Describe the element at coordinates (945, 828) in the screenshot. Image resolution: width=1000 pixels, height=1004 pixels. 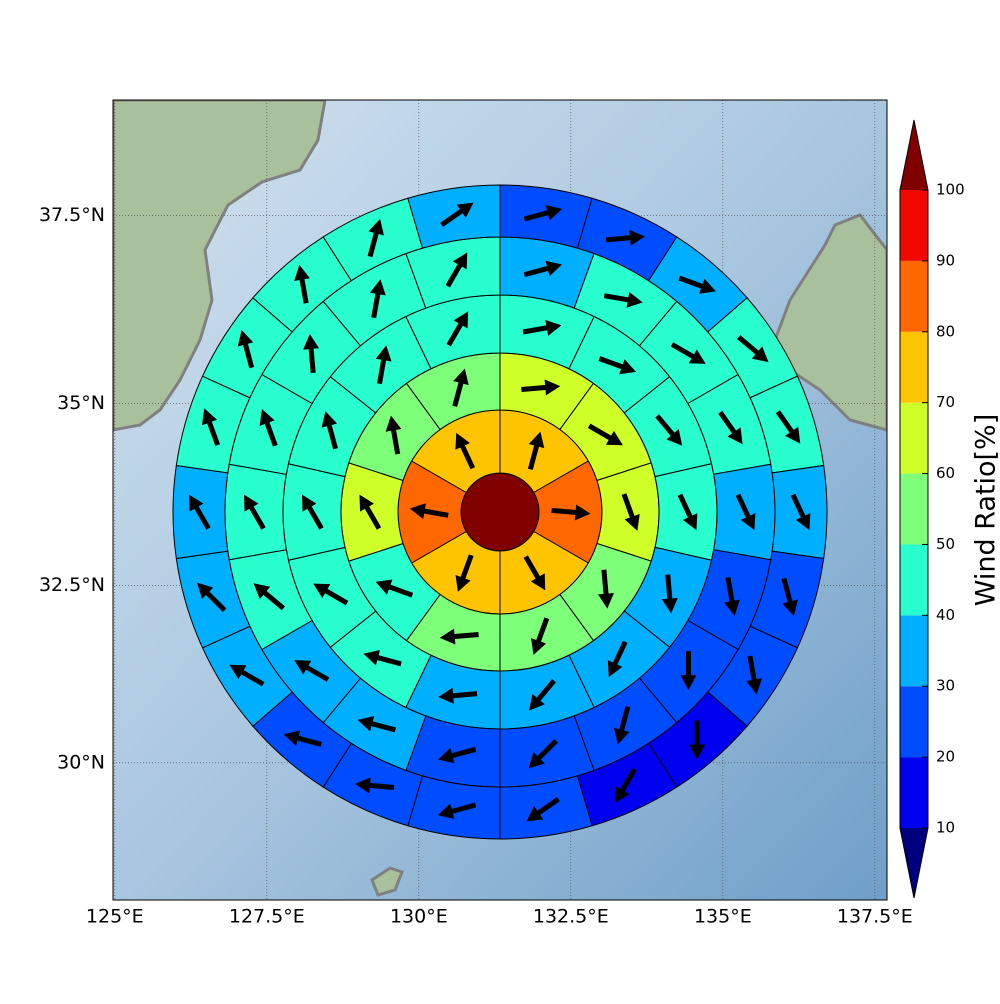
I see `colorbar-tick-label: 10` at that location.